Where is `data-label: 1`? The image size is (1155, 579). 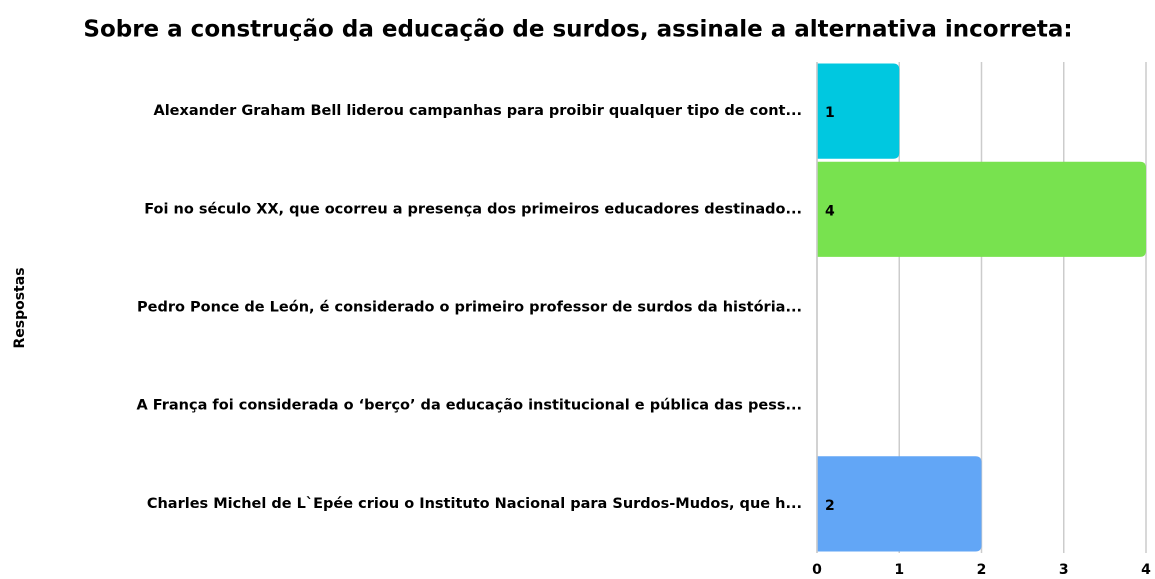 data-label: 1 is located at coordinates (830, 113).